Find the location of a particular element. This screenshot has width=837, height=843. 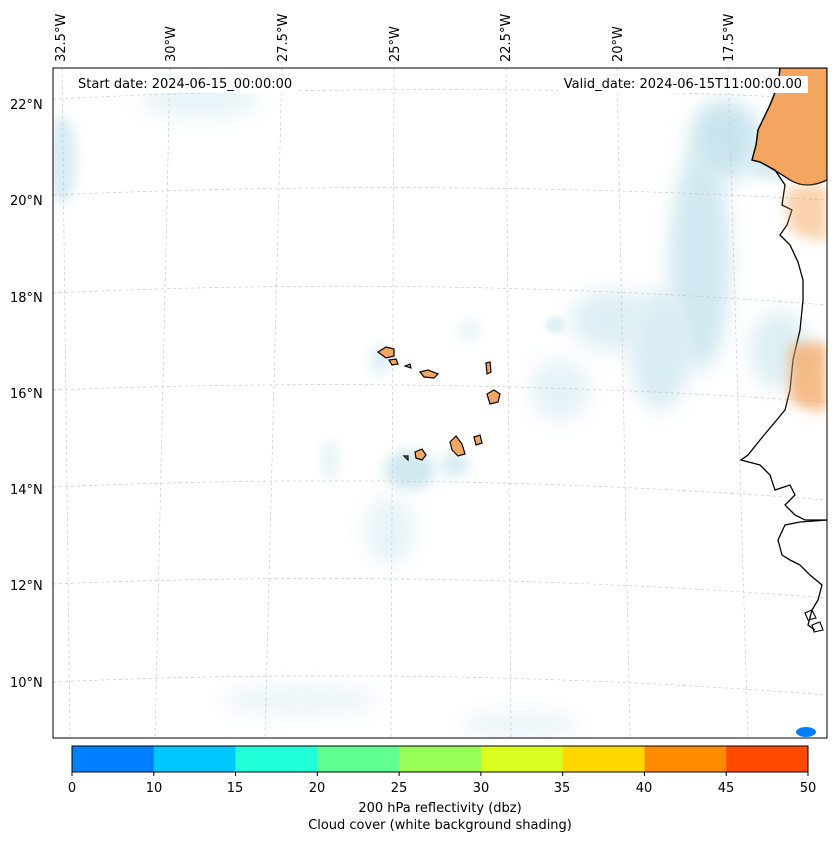

start-date-label: Start date: 2024-06-15_00:00:00 is located at coordinates (185, 84).